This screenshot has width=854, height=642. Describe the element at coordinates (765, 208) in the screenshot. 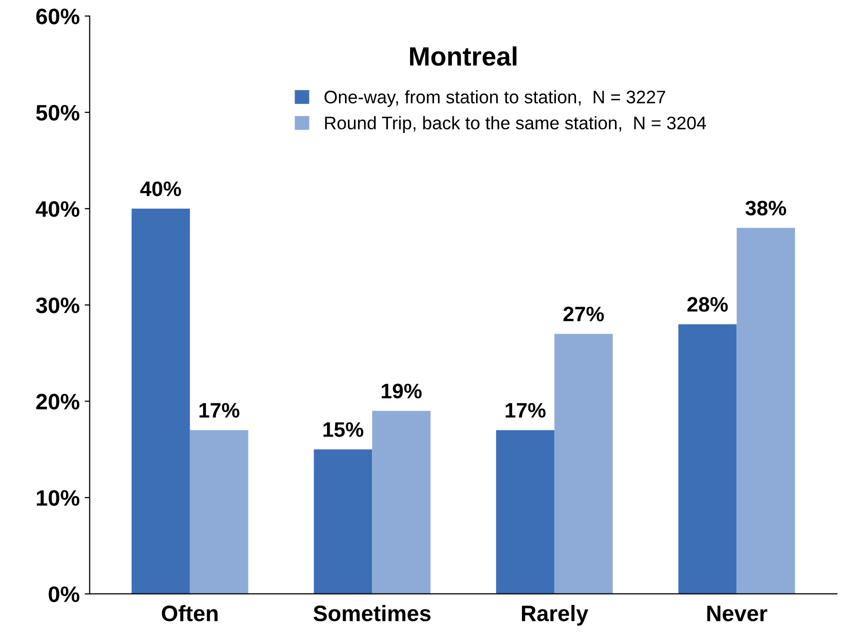

I see `data-label: 38%` at that location.